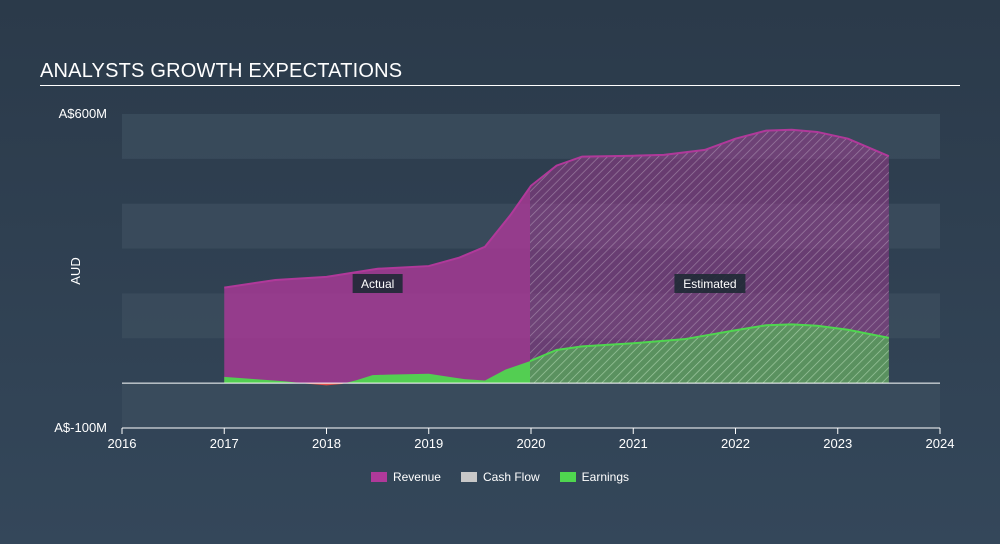  Describe the element at coordinates (428, 443) in the screenshot. I see `x-tick-label: 2019` at that location.